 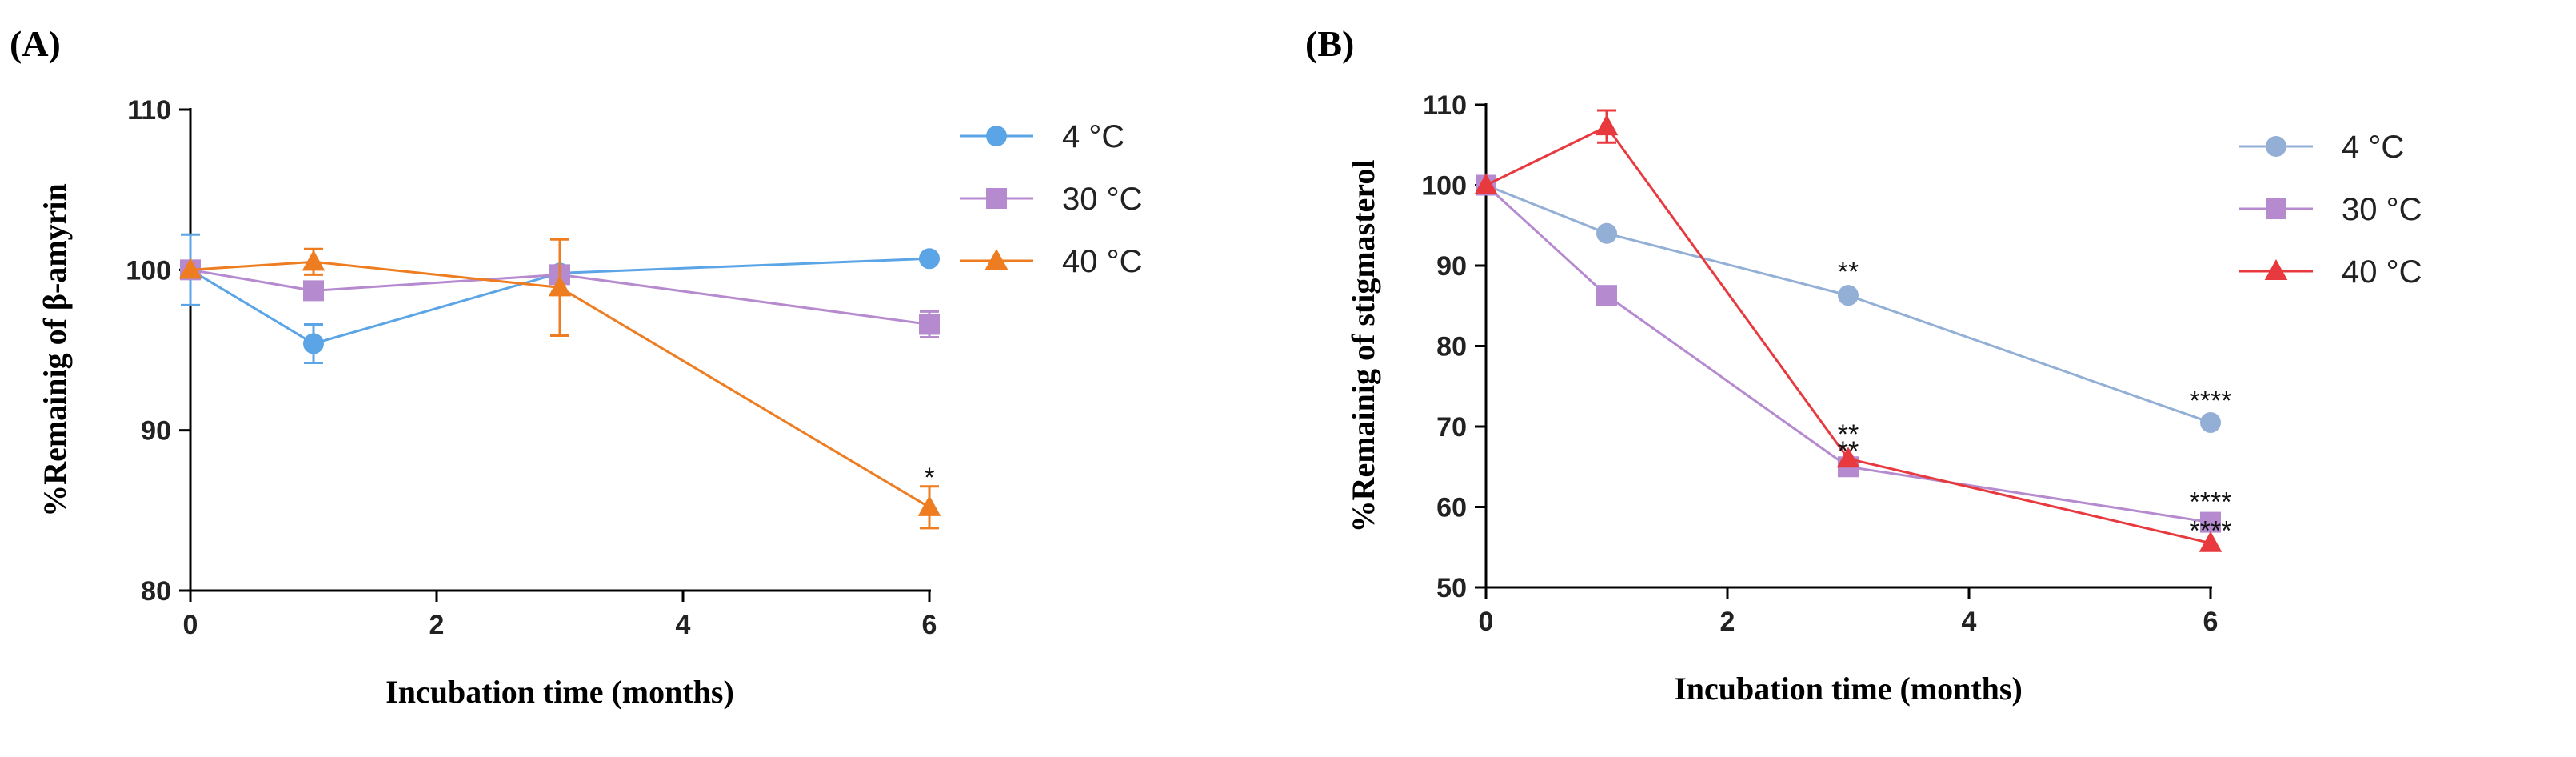 I want to click on significance-annotation: *, so click(x=929, y=478).